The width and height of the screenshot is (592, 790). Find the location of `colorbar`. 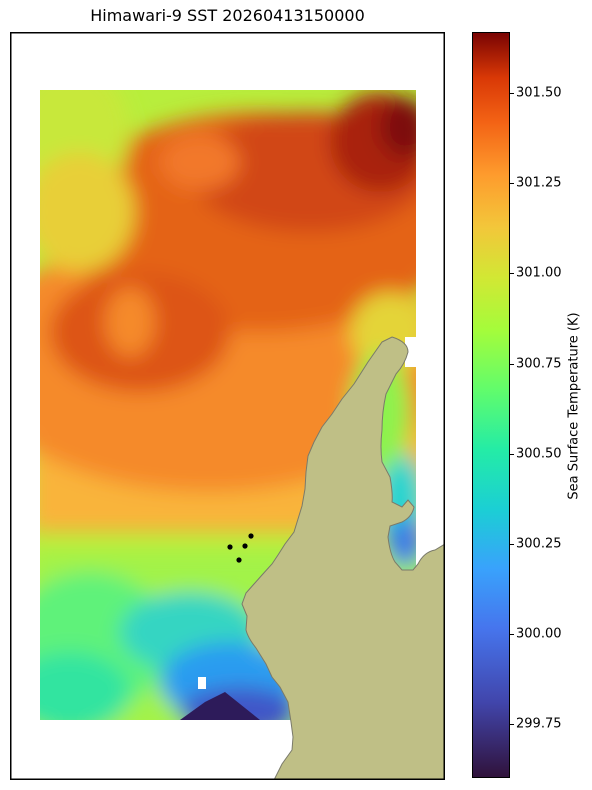

colorbar is located at coordinates (491, 405).